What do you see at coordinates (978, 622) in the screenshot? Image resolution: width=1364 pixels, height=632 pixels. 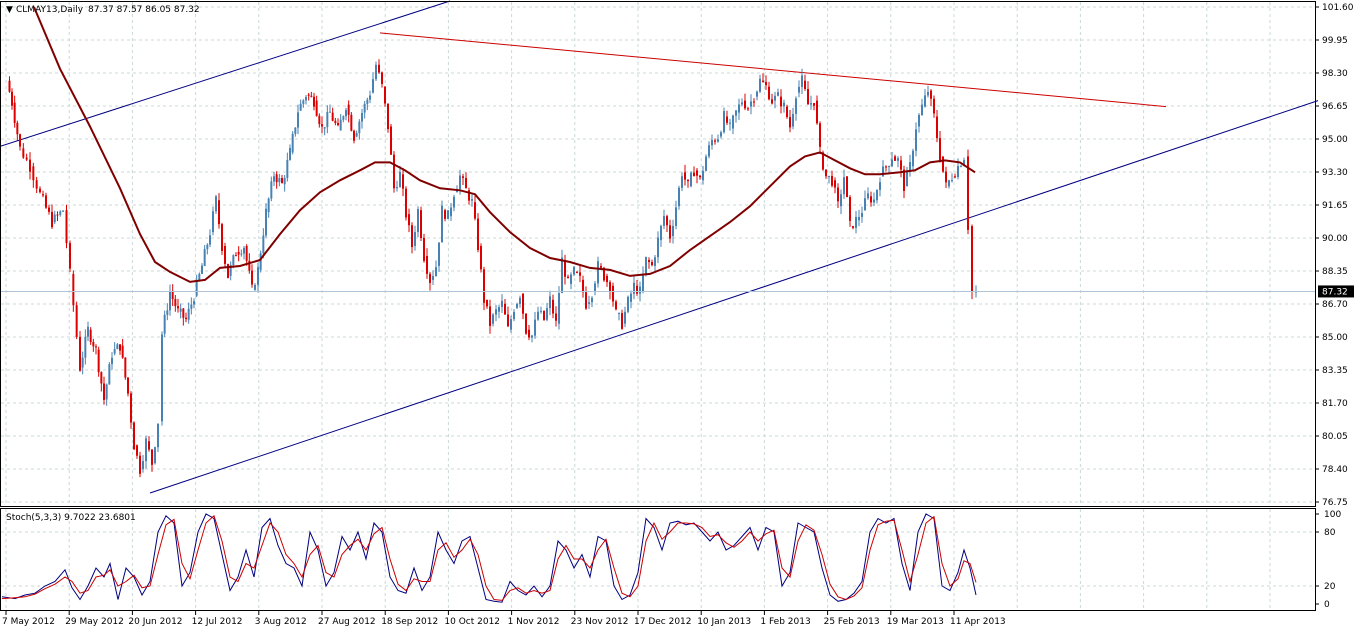 I see `x-tick-label: 11 Apr 2013` at bounding box center [978, 622].